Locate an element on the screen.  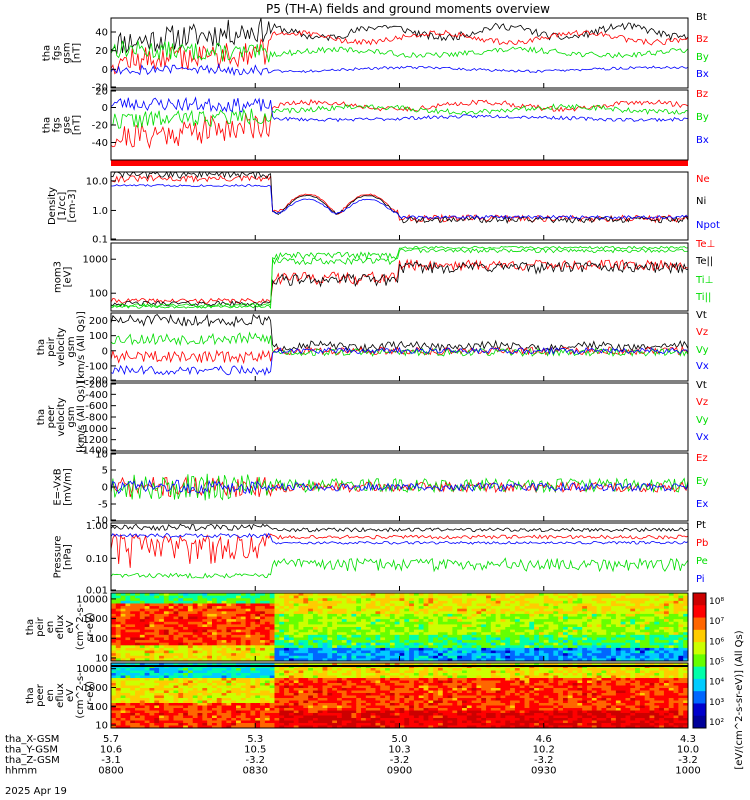
y-tick-label: 10000 is located at coordinates (92, 599).